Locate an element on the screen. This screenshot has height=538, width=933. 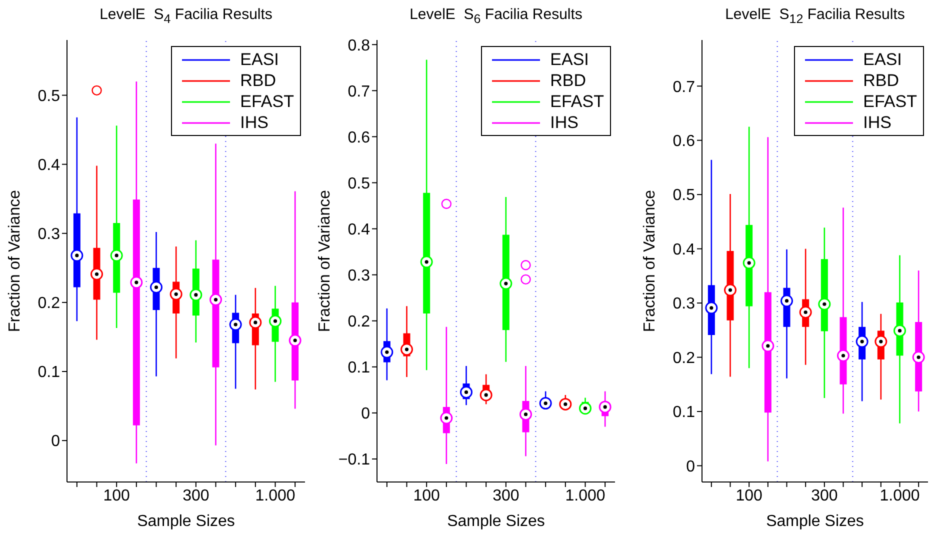
y-tick-label: 0.8 is located at coordinates (359, 45).